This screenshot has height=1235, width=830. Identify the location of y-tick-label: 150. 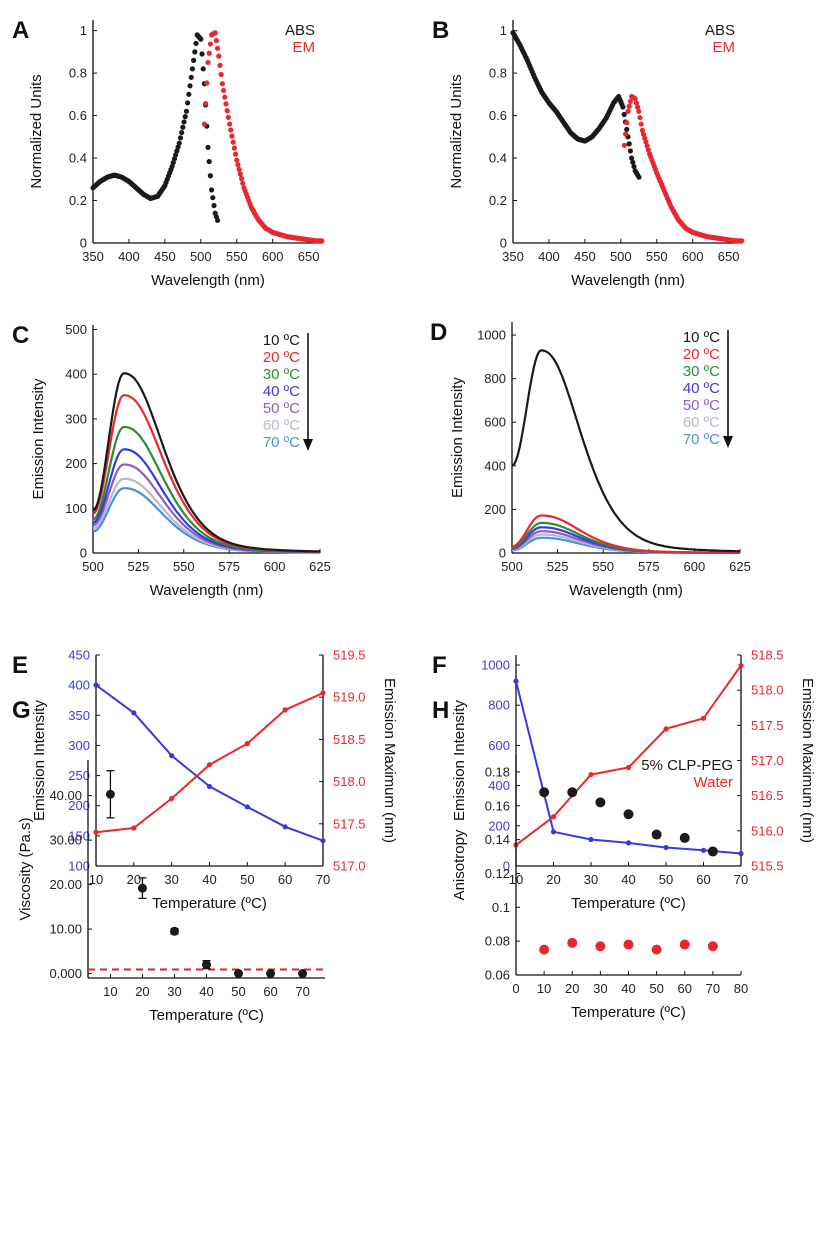
(79, 835).